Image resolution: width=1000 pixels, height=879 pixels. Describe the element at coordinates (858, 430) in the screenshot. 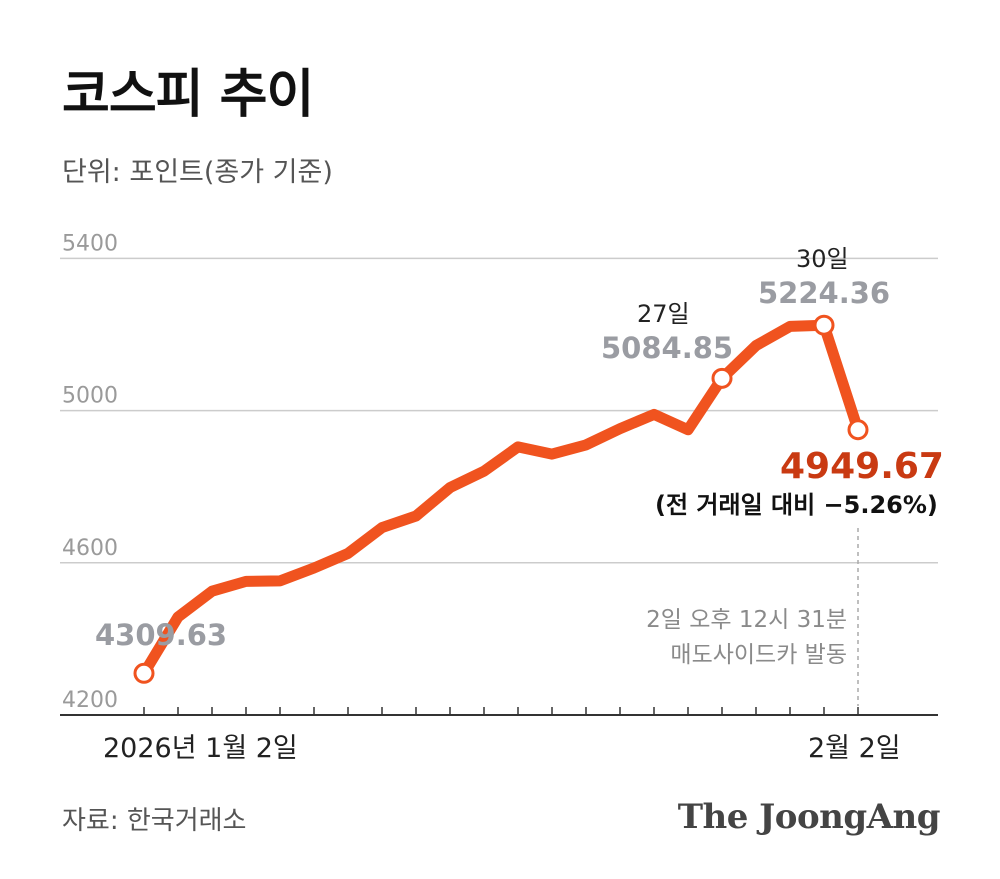

I see `marker-final` at that location.